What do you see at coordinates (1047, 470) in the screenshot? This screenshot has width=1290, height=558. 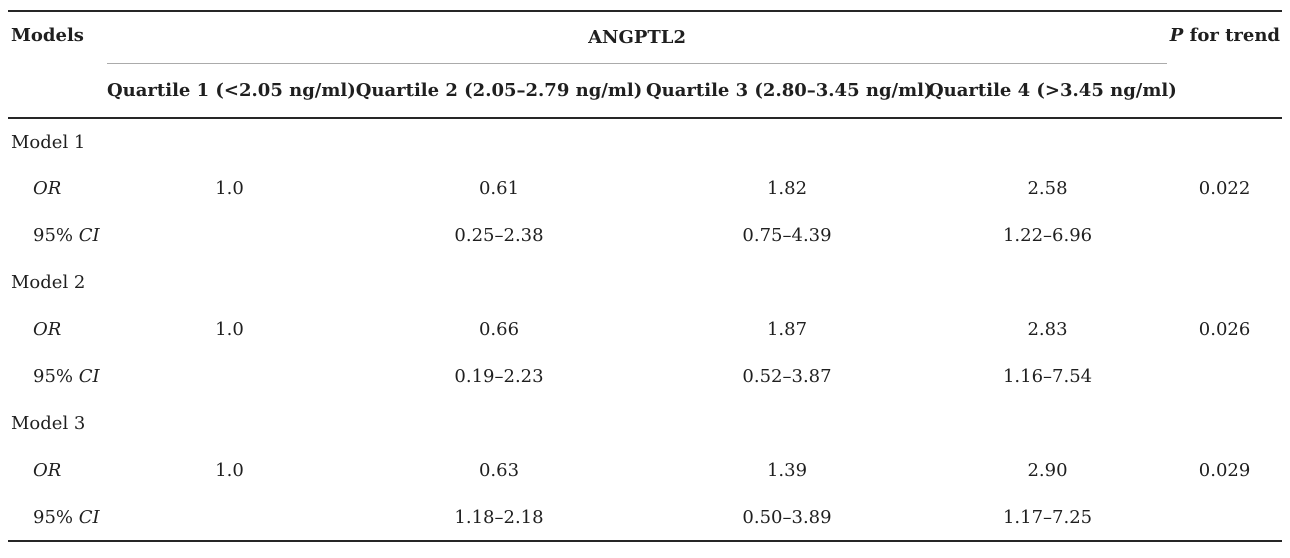 I see `or-value-q4: 2.90` at bounding box center [1047, 470].